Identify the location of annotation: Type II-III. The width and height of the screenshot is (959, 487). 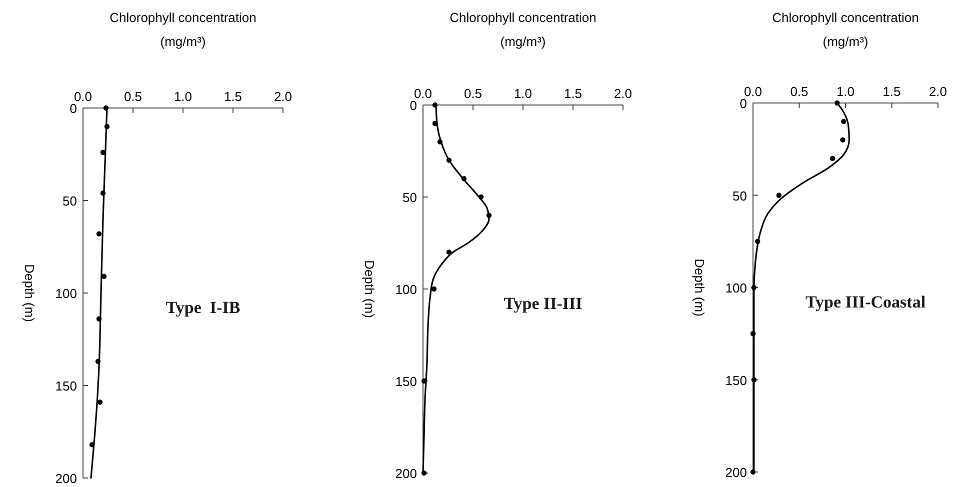
(543, 303).